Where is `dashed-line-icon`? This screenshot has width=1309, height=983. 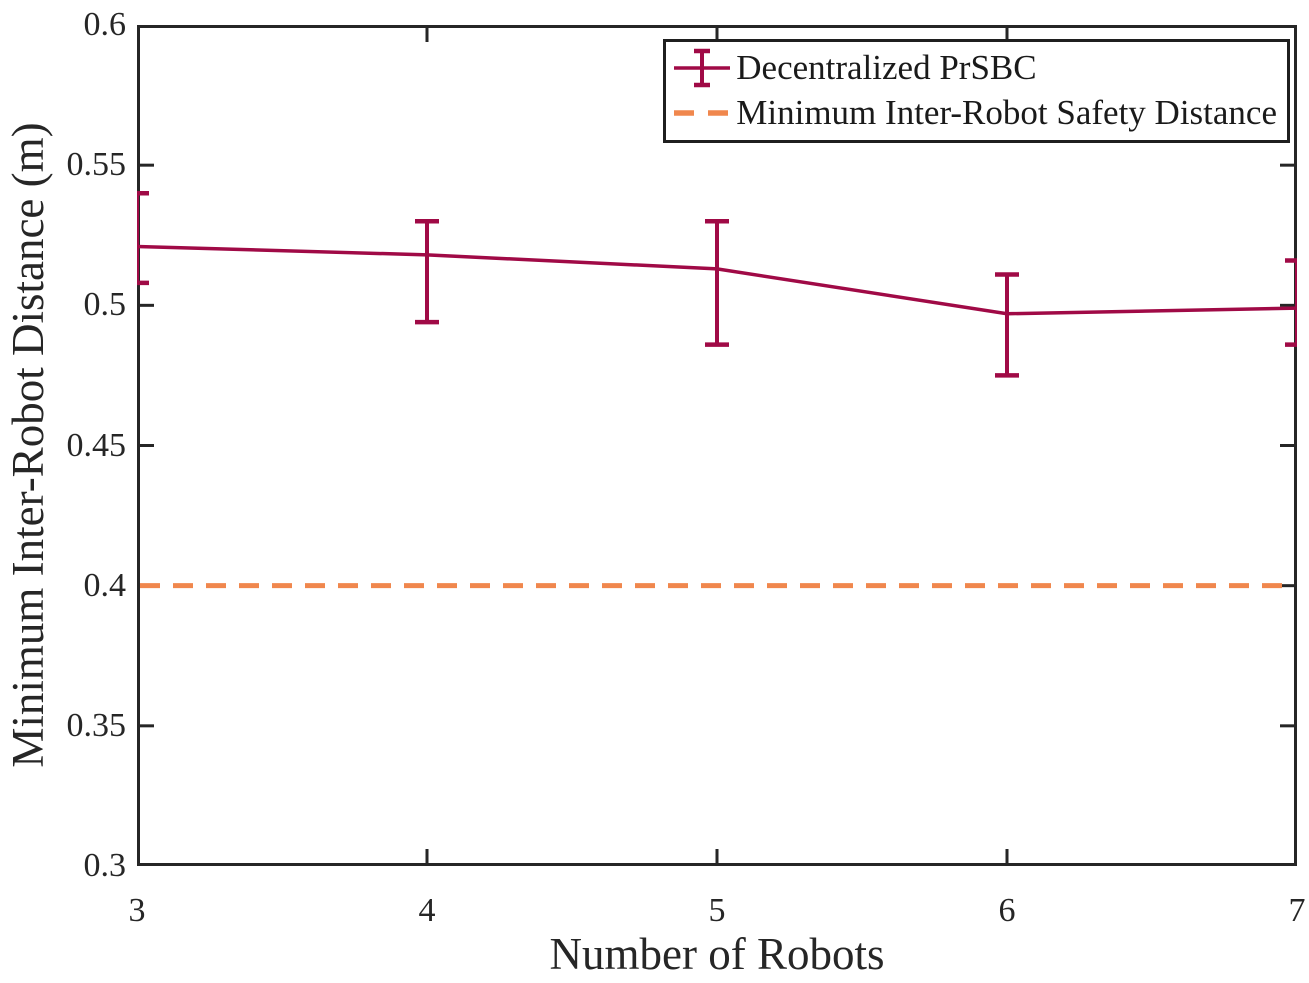
dashed-line-icon is located at coordinates (701, 112).